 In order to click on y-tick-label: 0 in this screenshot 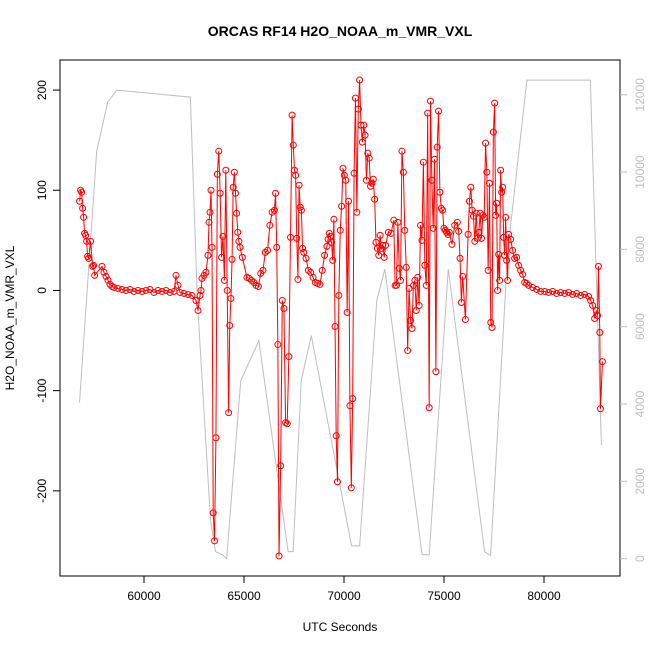, I will do `click(42, 290)`.